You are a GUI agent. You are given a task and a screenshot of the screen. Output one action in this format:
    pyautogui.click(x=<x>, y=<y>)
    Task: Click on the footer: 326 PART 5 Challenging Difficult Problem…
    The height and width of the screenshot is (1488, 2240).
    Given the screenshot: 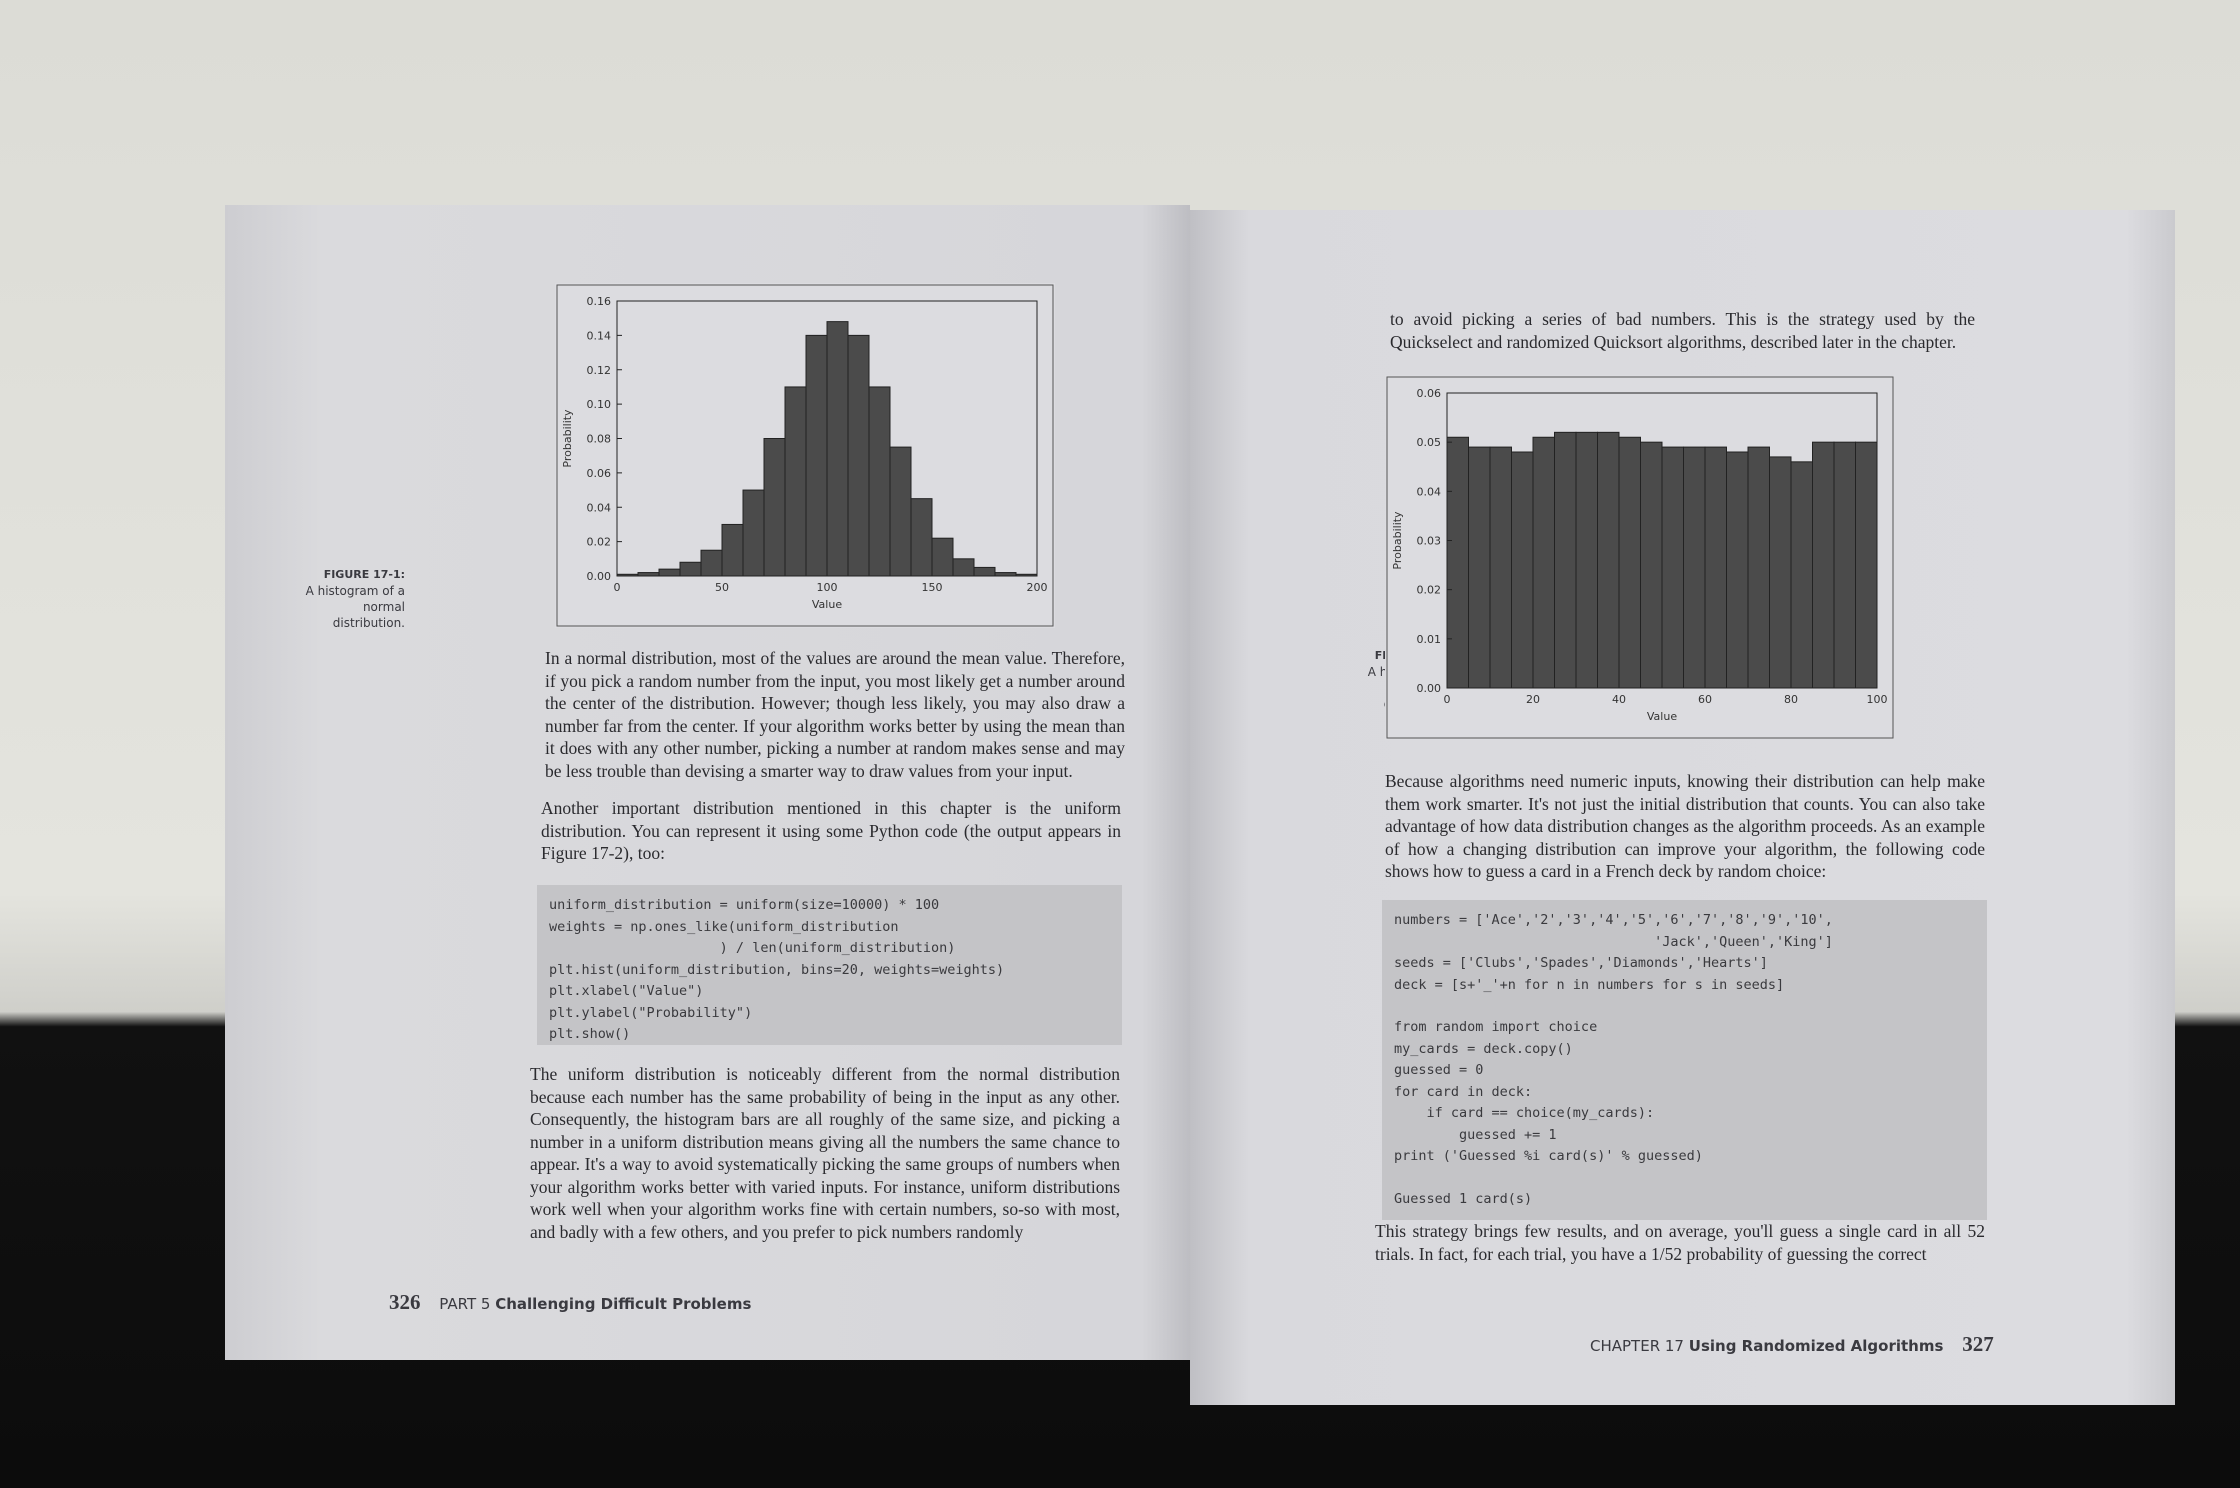 What is the action you would take?
    pyautogui.click(x=563, y=1302)
    